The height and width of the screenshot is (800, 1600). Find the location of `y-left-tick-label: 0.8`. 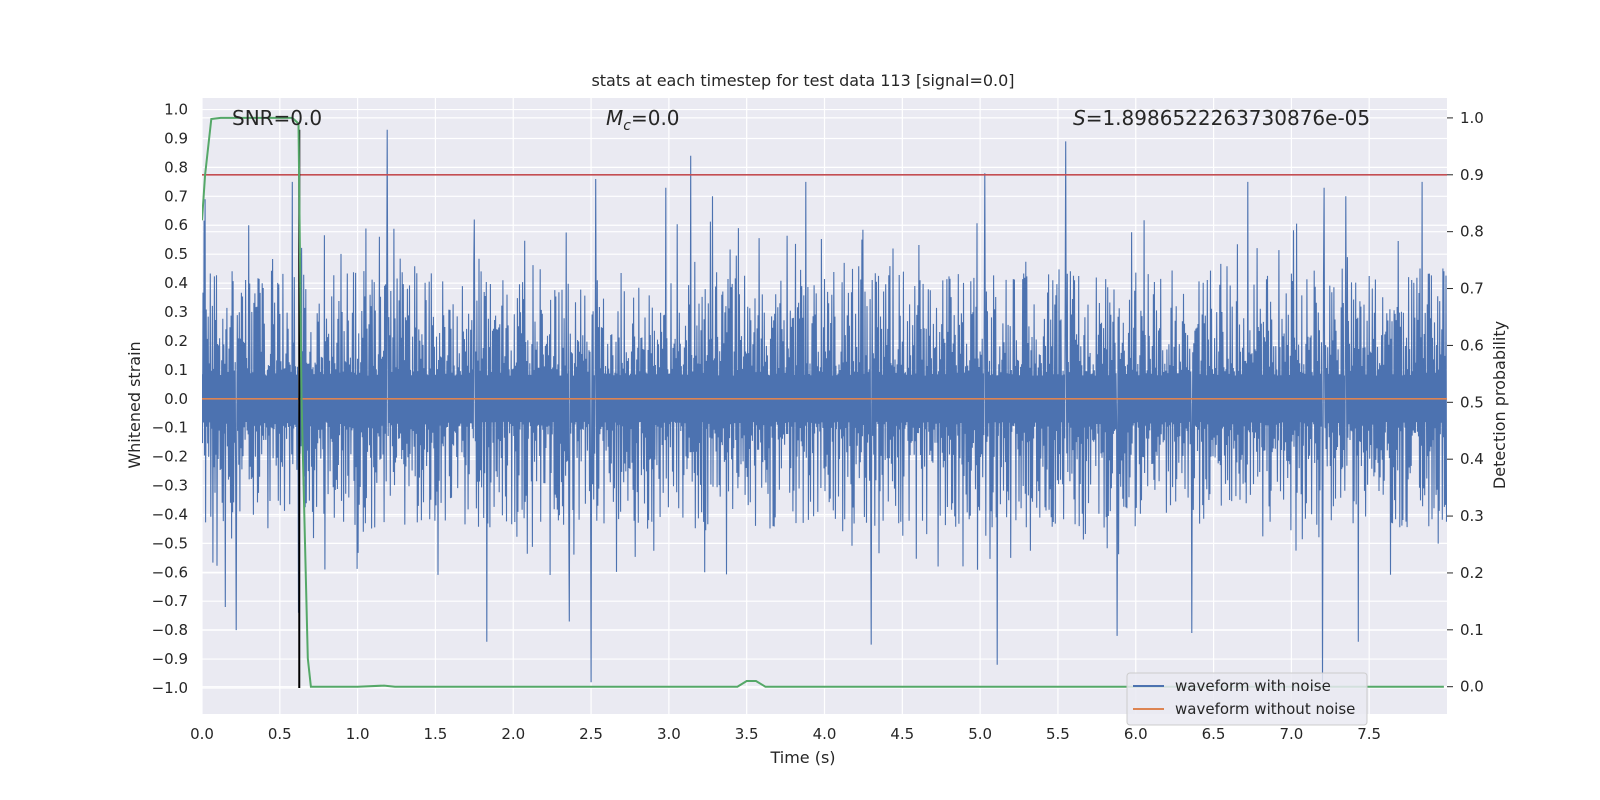

y-left-tick-label: 0.8 is located at coordinates (176, 167).